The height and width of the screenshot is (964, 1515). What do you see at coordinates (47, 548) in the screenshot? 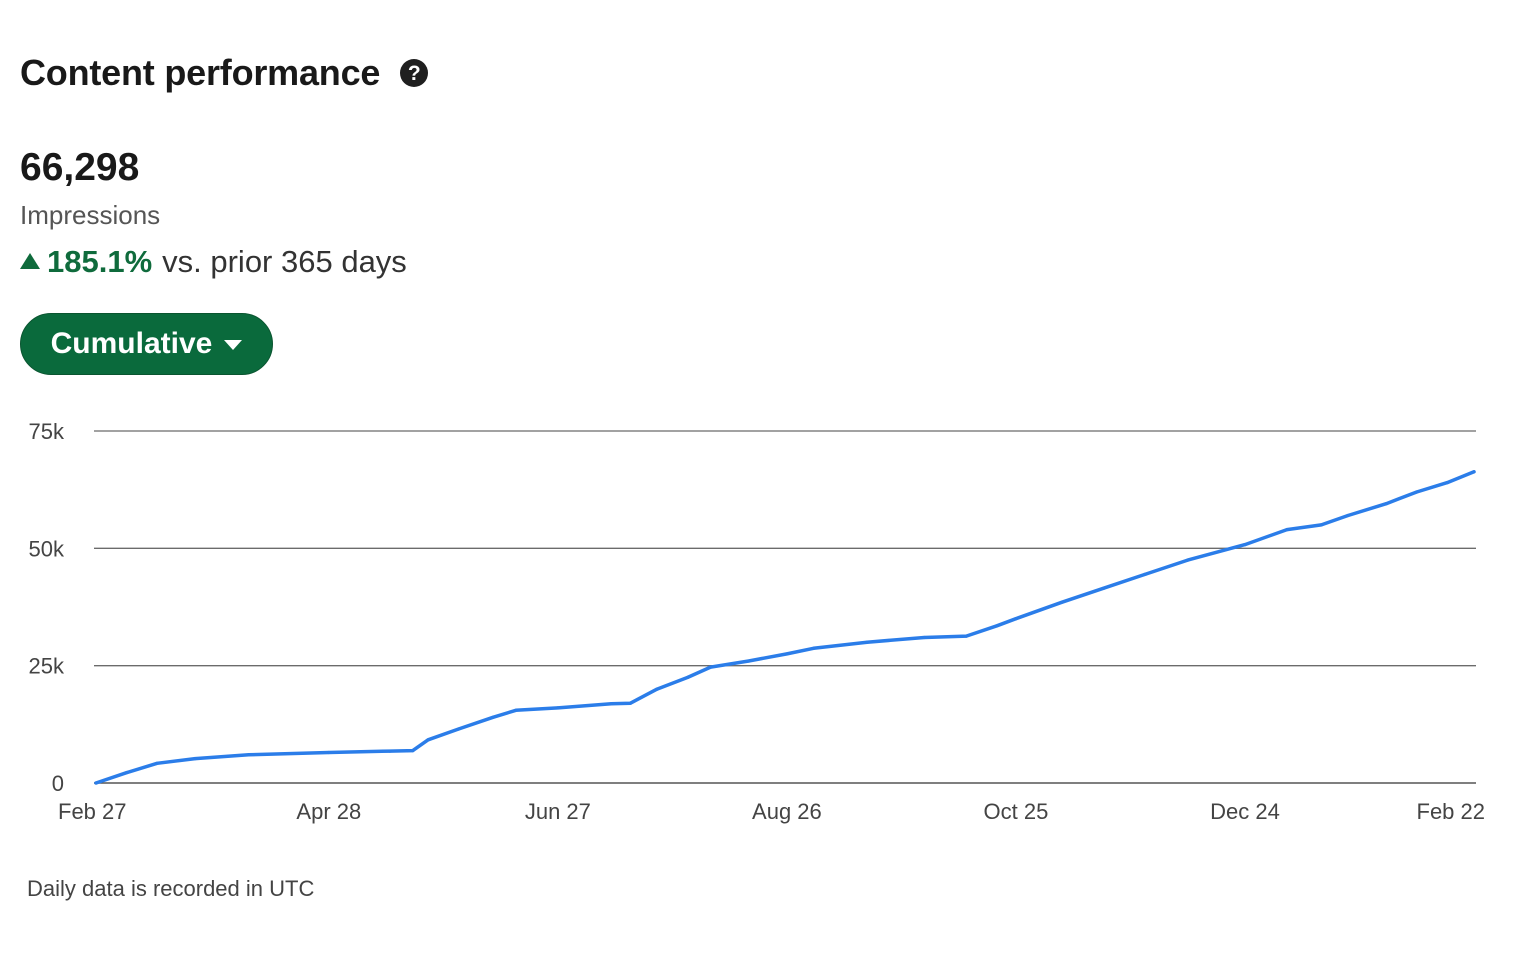
I see `y-tick-label: 50k` at bounding box center [47, 548].